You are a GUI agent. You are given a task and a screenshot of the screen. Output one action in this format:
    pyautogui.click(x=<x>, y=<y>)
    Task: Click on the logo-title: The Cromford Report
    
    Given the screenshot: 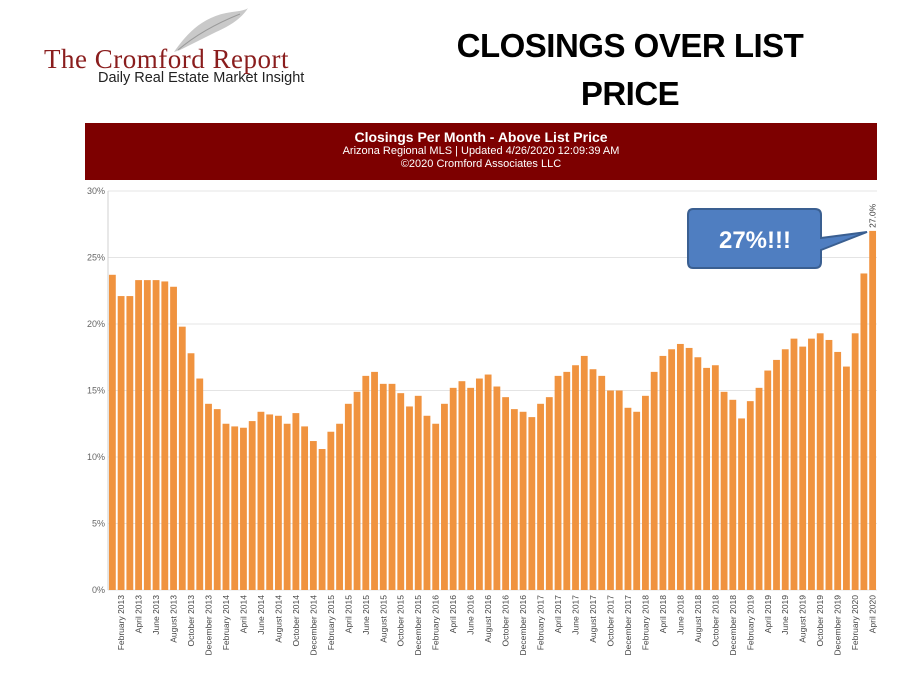 What is the action you would take?
    pyautogui.click(x=166, y=59)
    